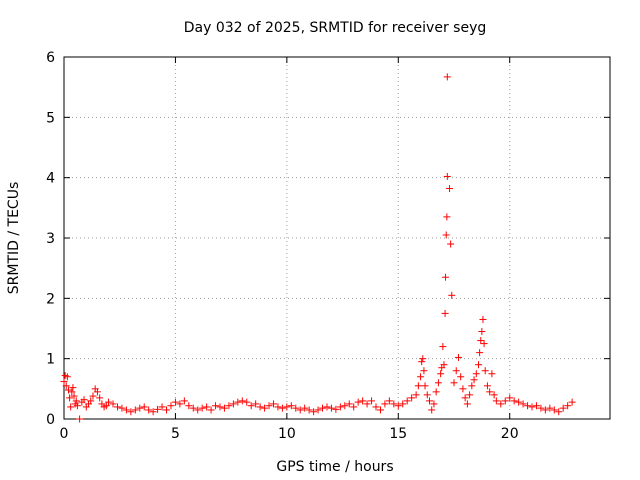 Image resolution: width=640 pixels, height=480 pixels. Describe the element at coordinates (287, 434) in the screenshot. I see `x-tick-label: 10` at that location.